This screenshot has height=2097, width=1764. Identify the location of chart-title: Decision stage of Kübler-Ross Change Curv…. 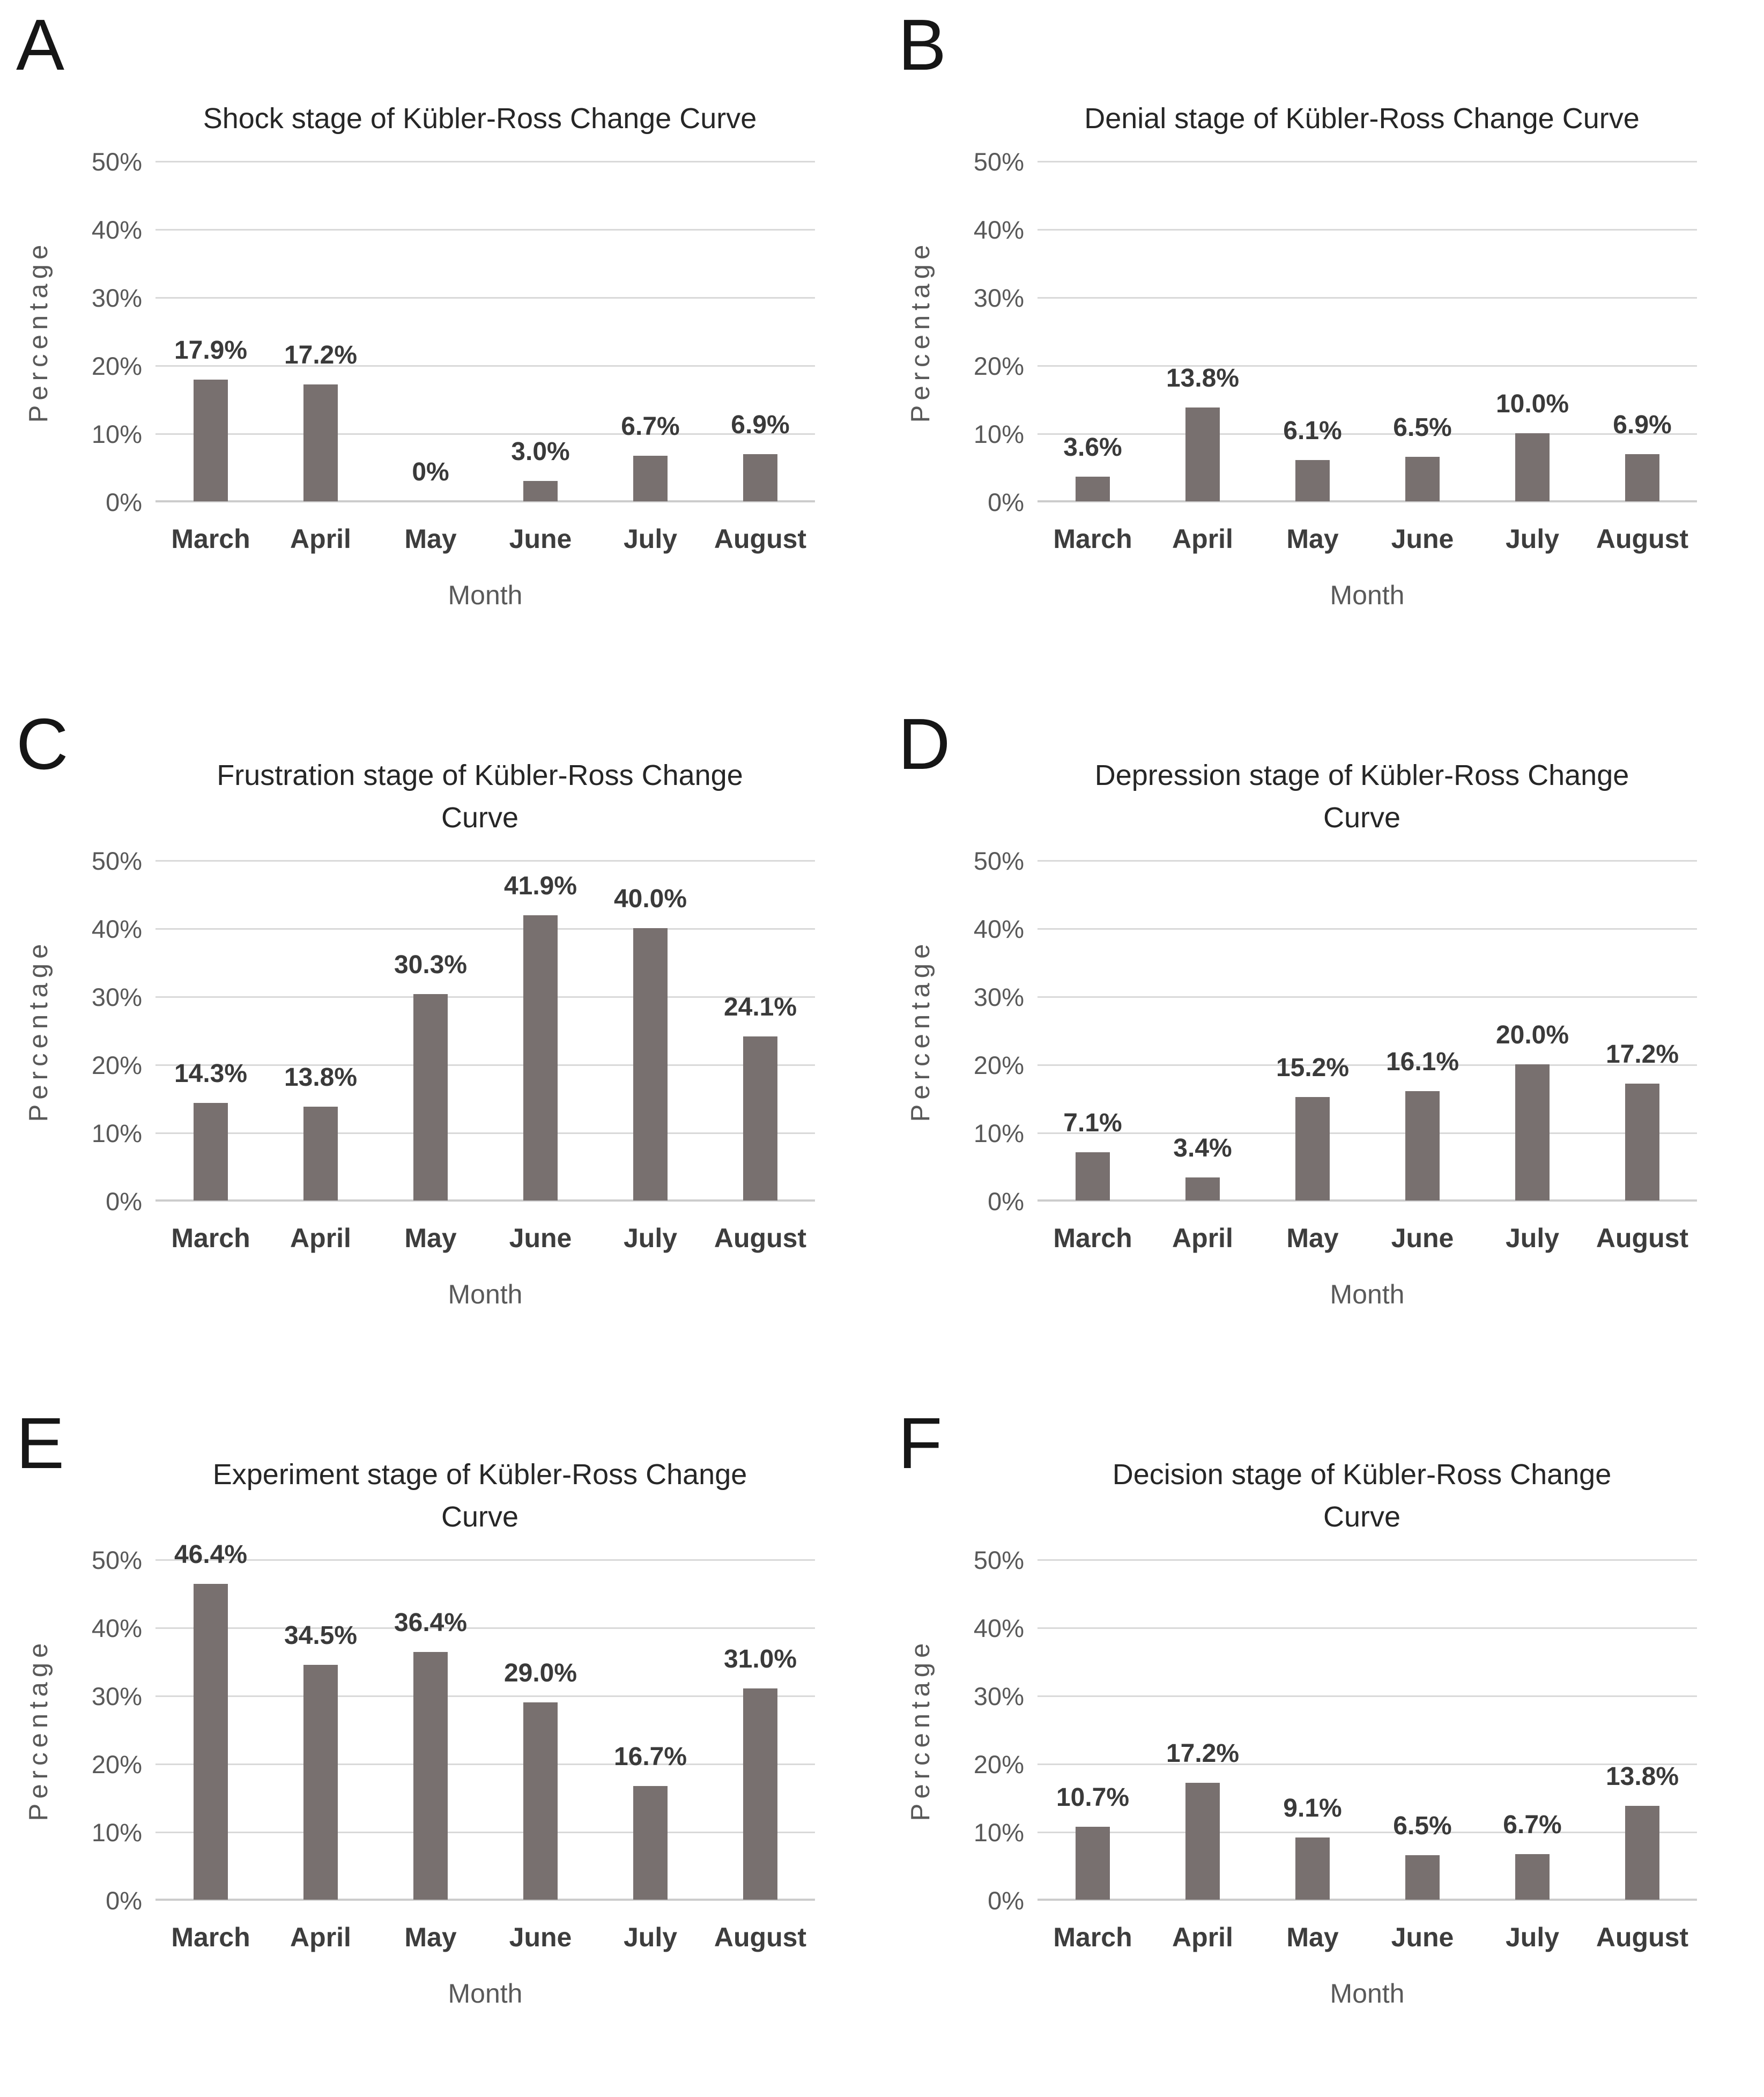
(1362, 1485).